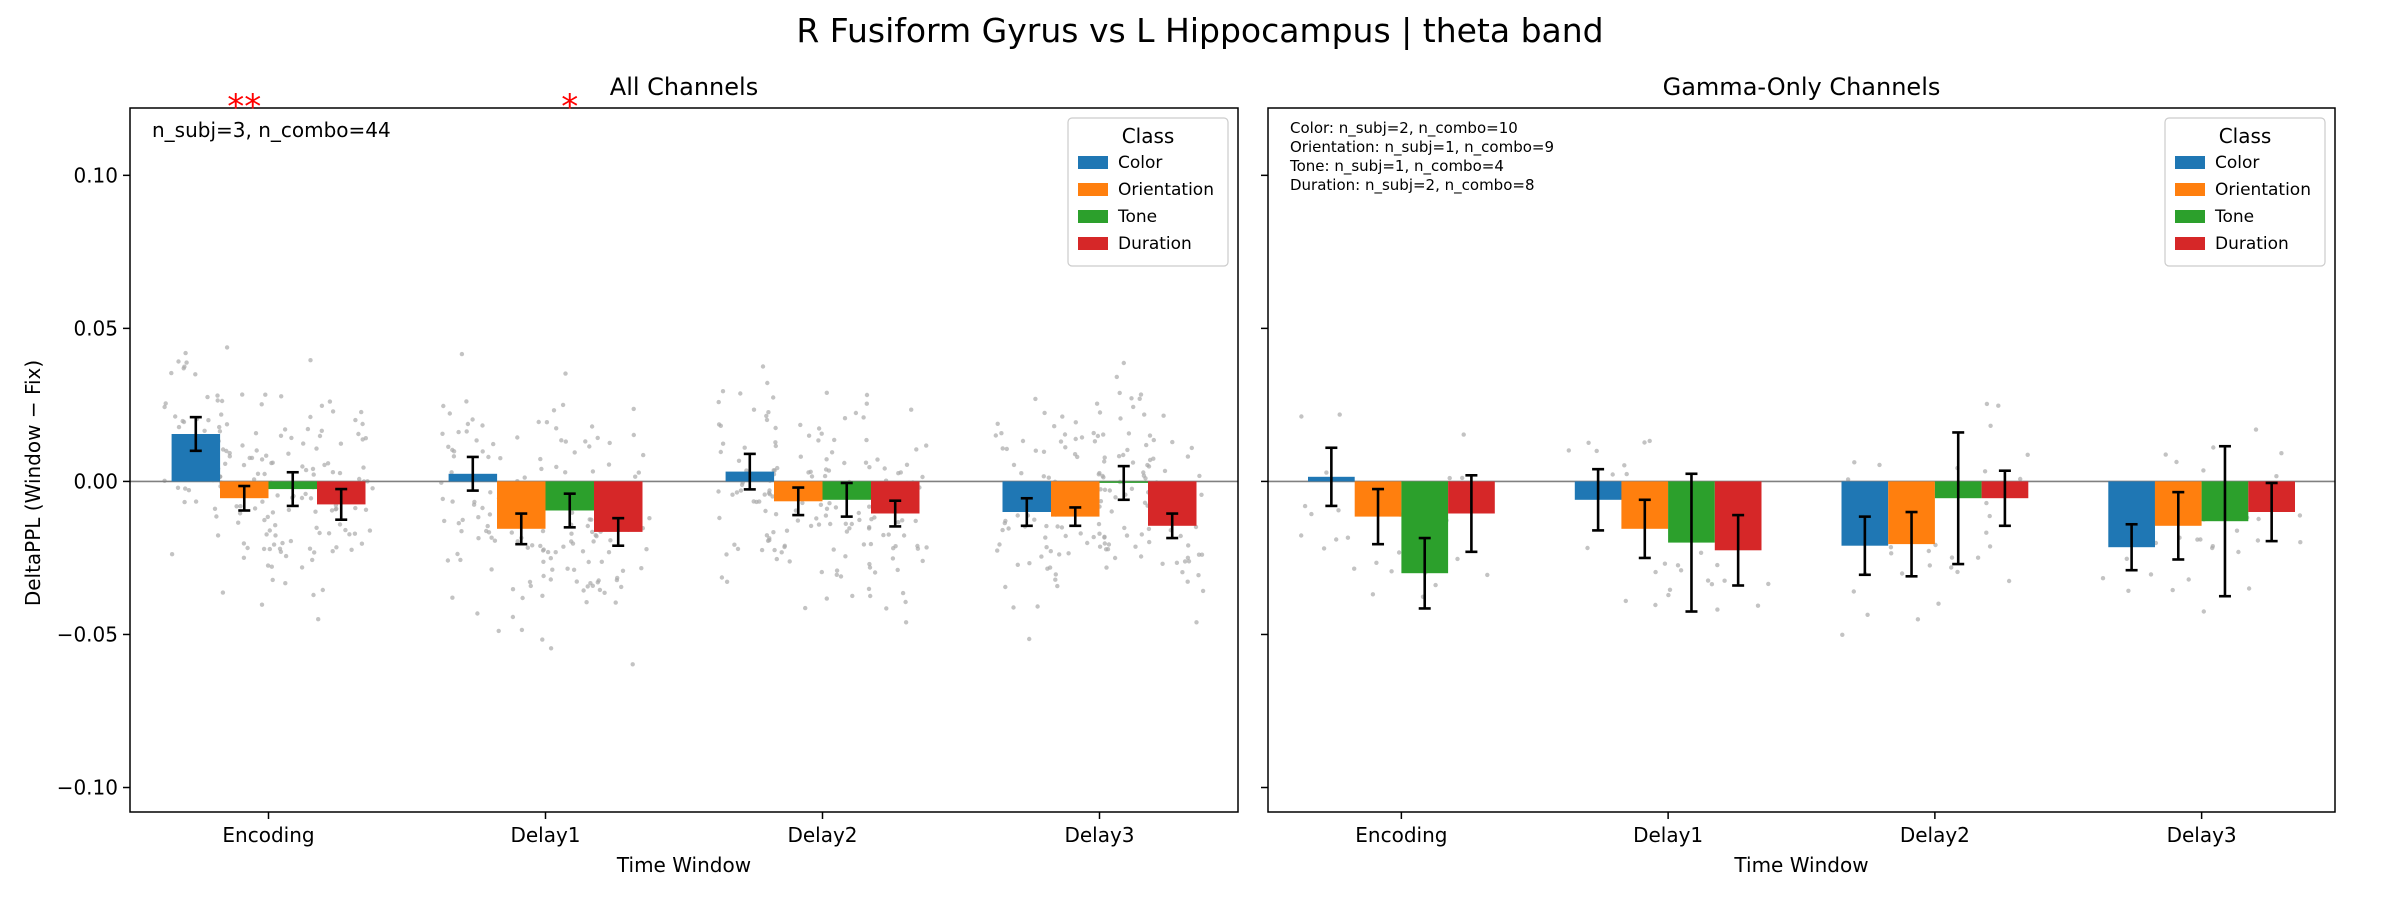  What do you see at coordinates (2202, 835) in the screenshot?
I see `x-tick-label: Delay3` at bounding box center [2202, 835].